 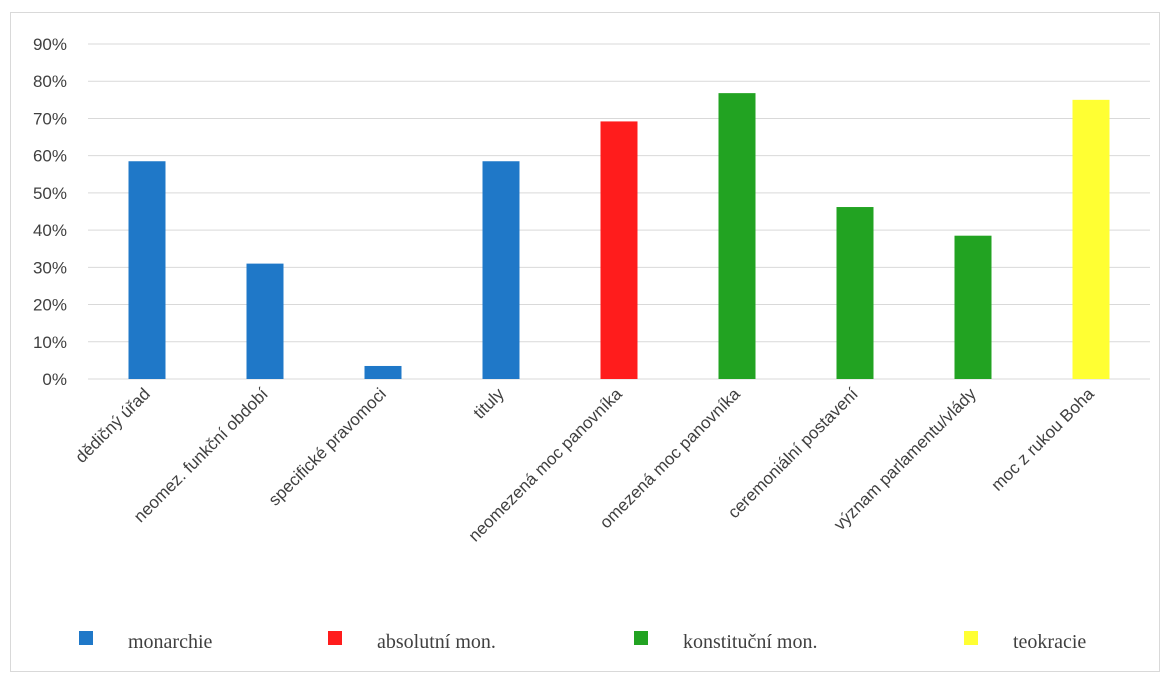 I want to click on y-tick-label: 70%, so click(x=50, y=118).